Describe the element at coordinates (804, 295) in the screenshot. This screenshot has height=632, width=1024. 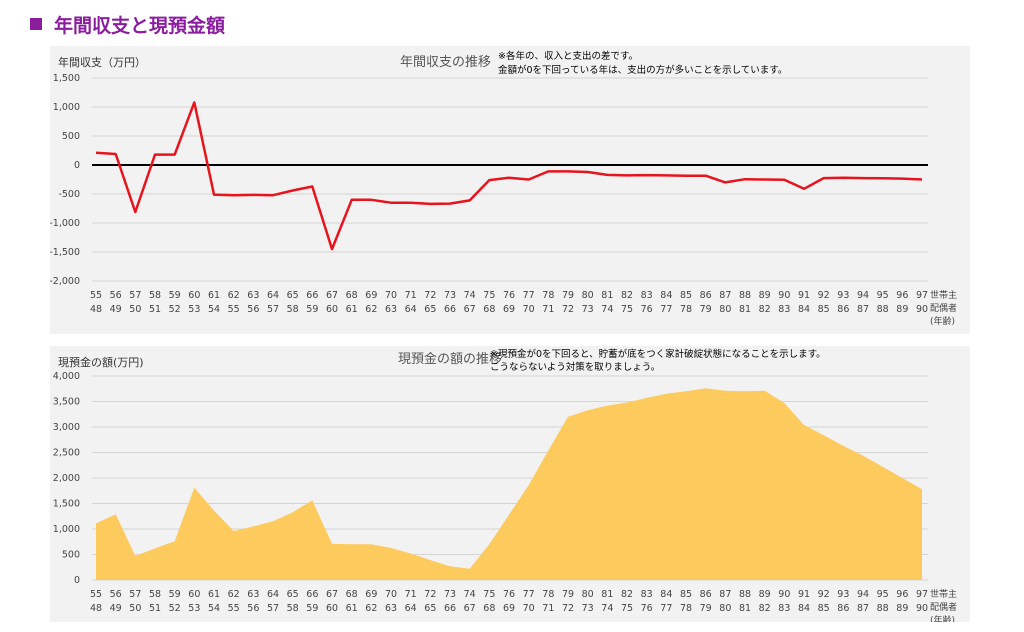
I see `x-tick-label-householder: 91` at that location.